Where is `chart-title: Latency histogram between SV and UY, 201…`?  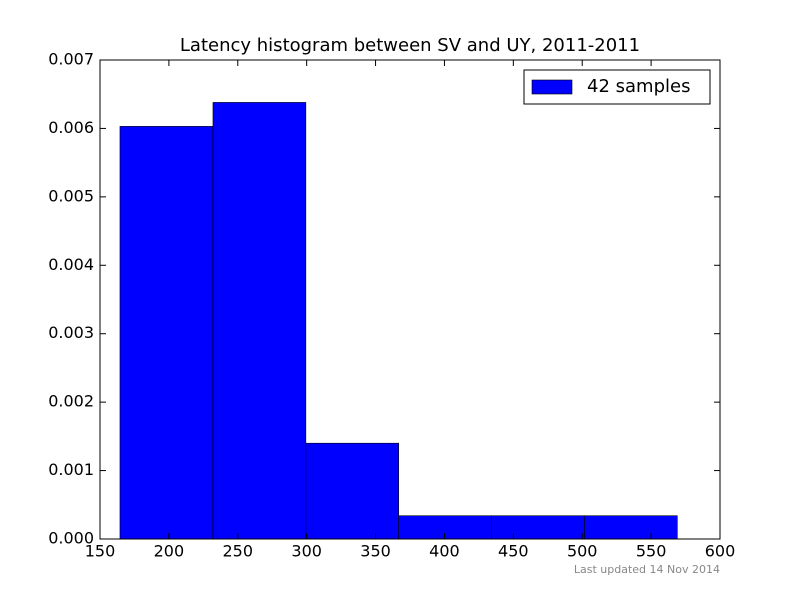
chart-title: Latency histogram between SV and UY, 201… is located at coordinates (410, 45).